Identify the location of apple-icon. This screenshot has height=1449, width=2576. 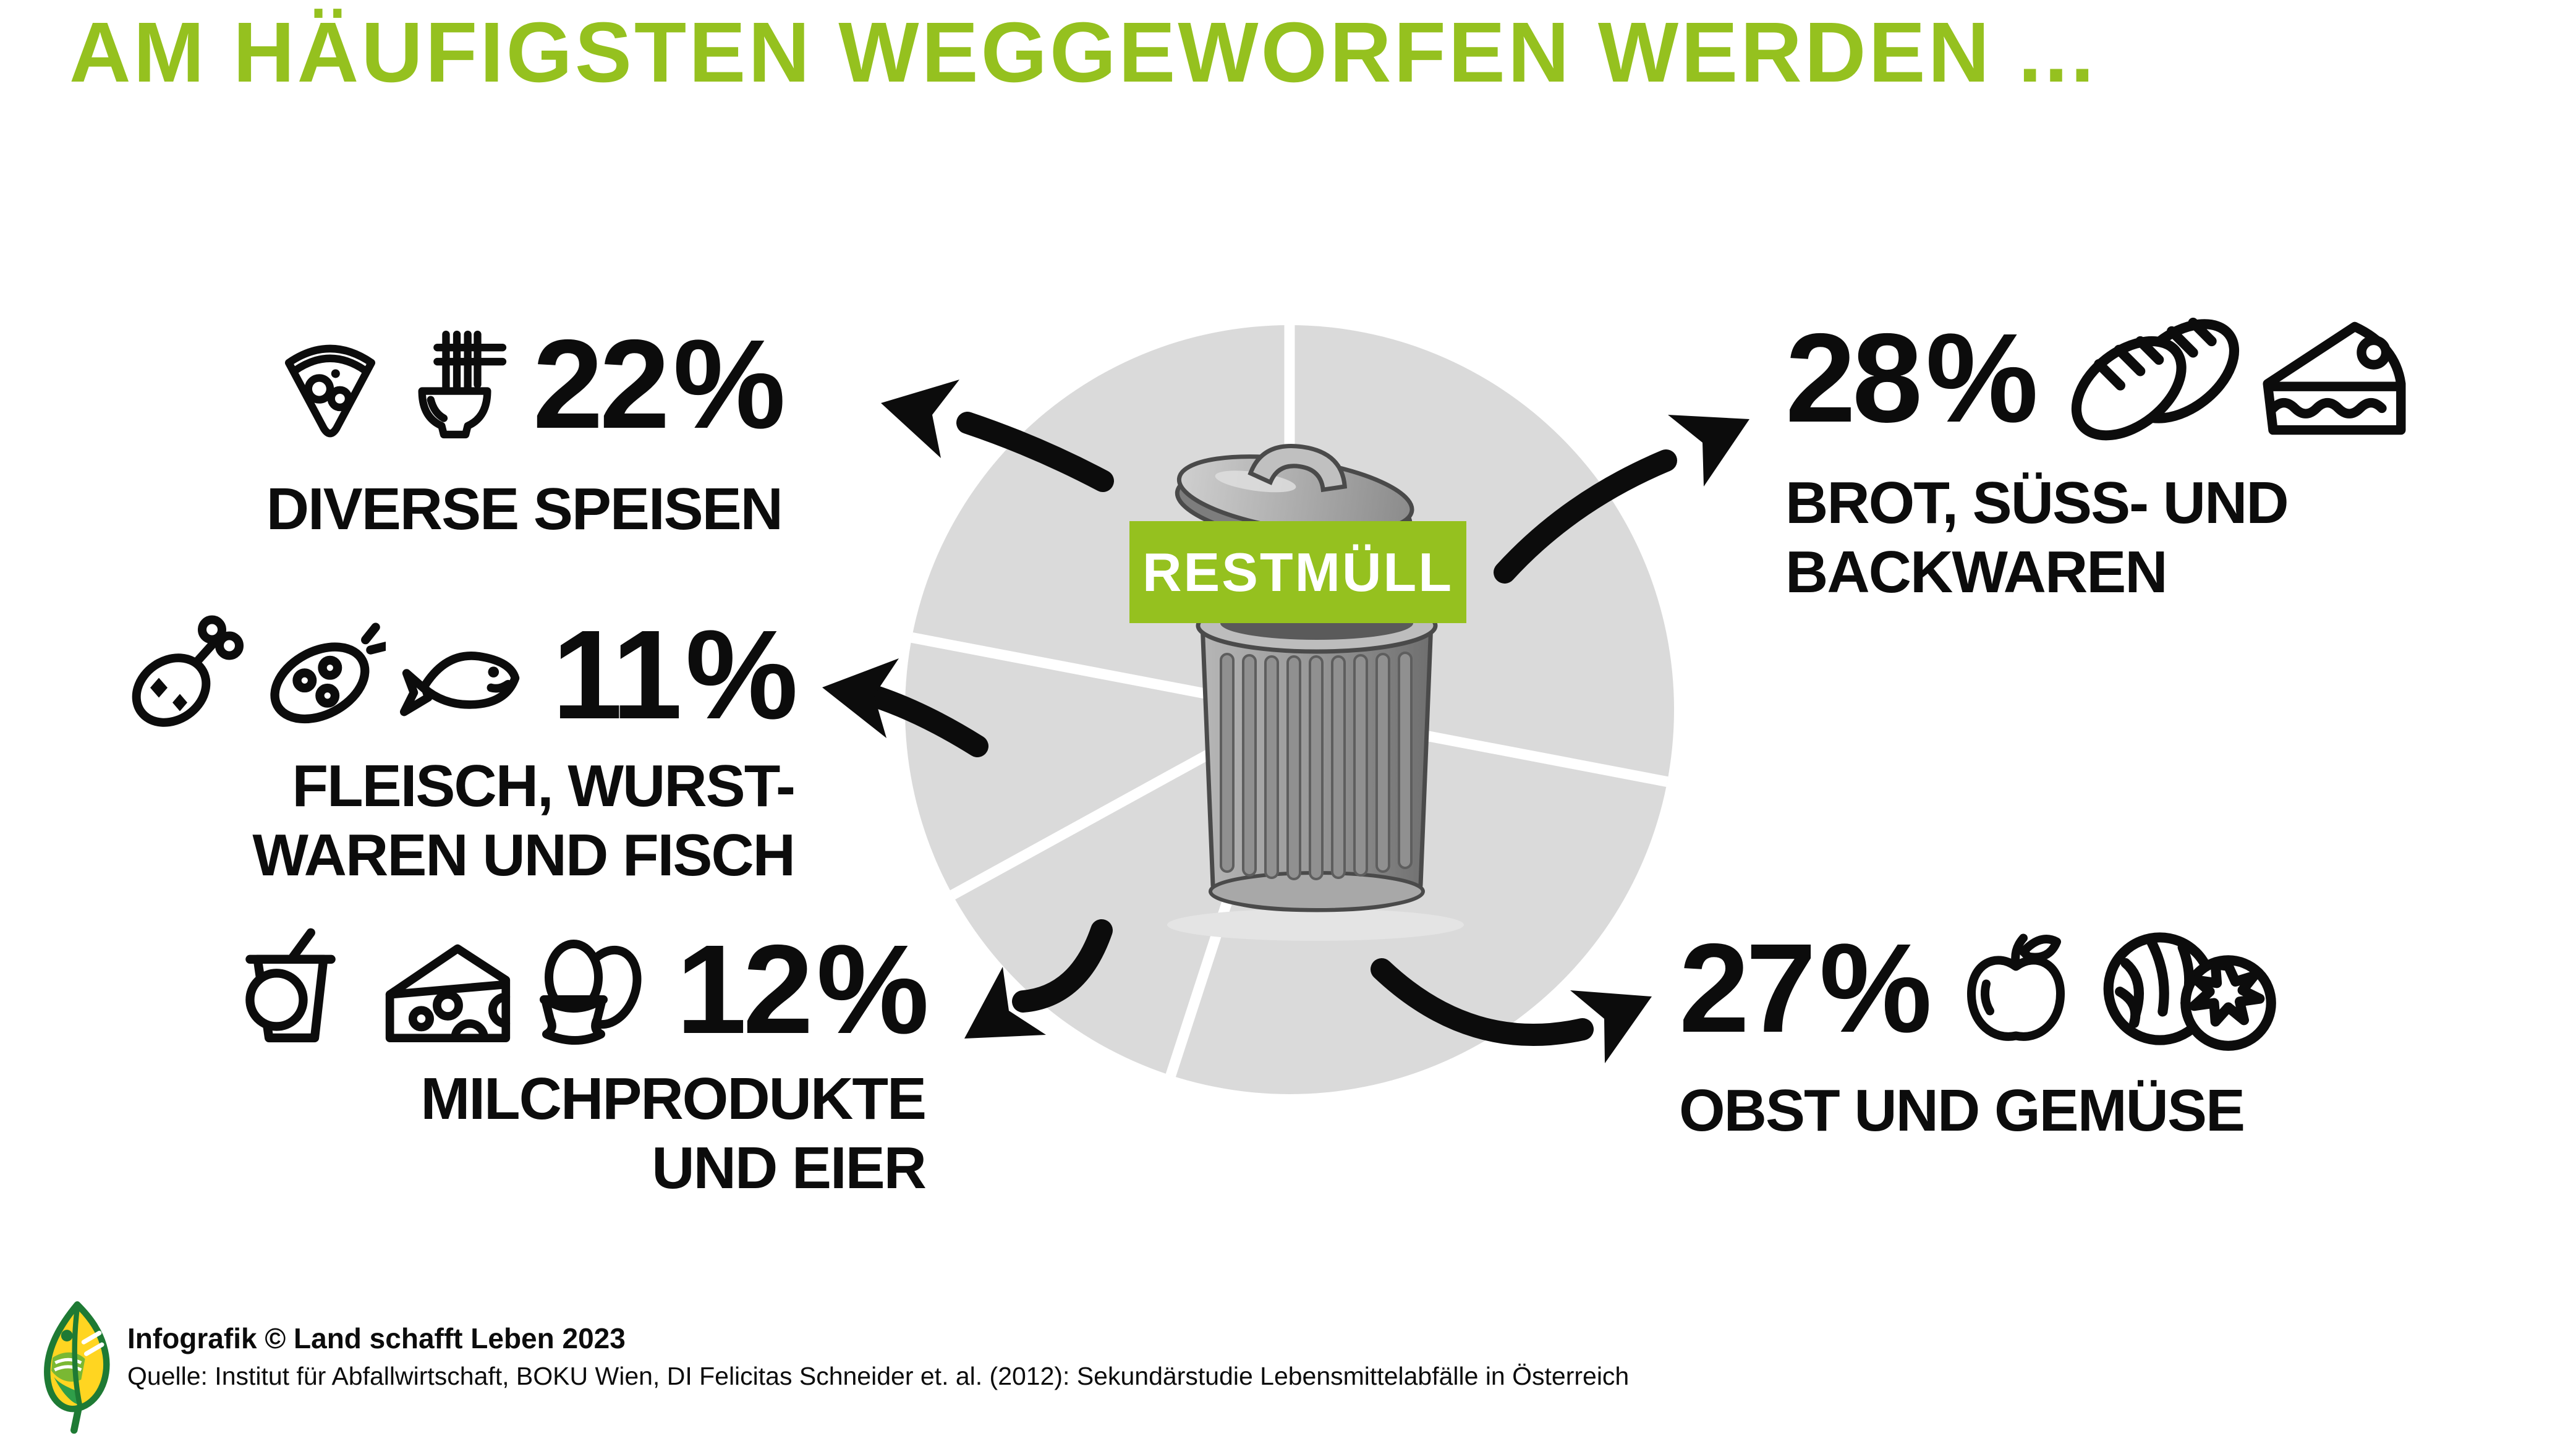
(2016, 987).